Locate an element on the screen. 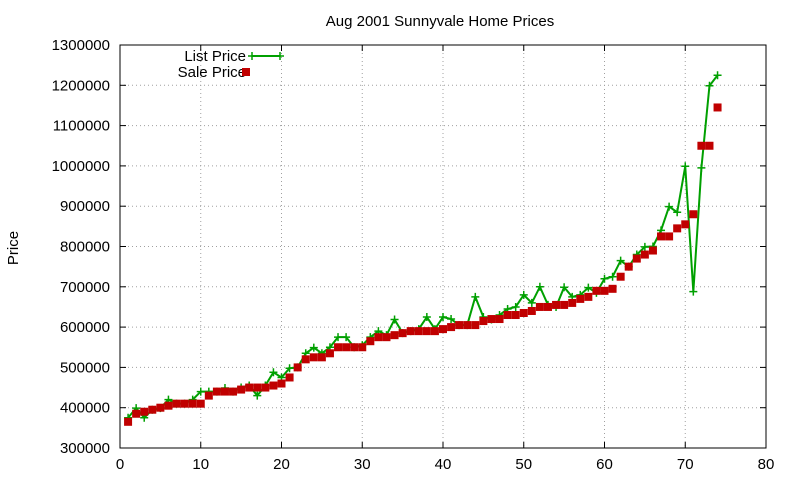 Image resolution: width=800 pixels, height=480 pixels. chart-title: Aug 2001 Sunnyvale Home Prices is located at coordinates (440, 21).